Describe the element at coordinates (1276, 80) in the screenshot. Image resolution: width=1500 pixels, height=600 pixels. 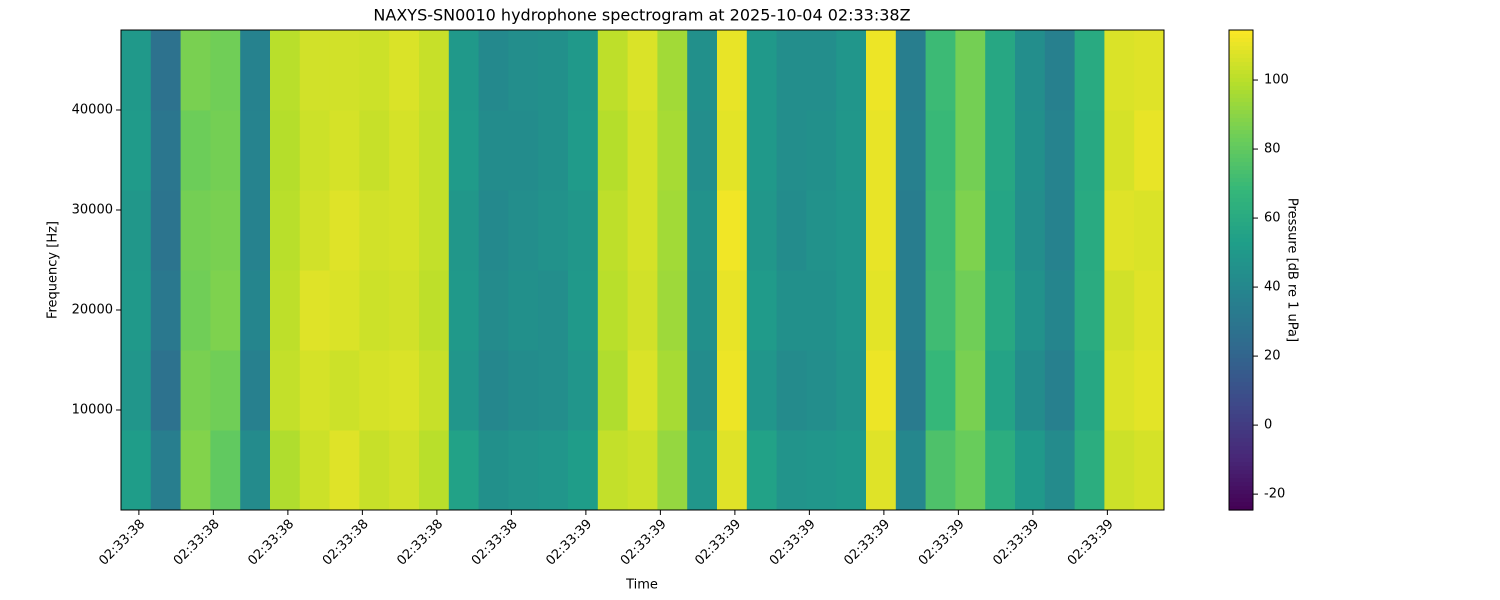
I see `colorbar-tick-label: 100` at that location.